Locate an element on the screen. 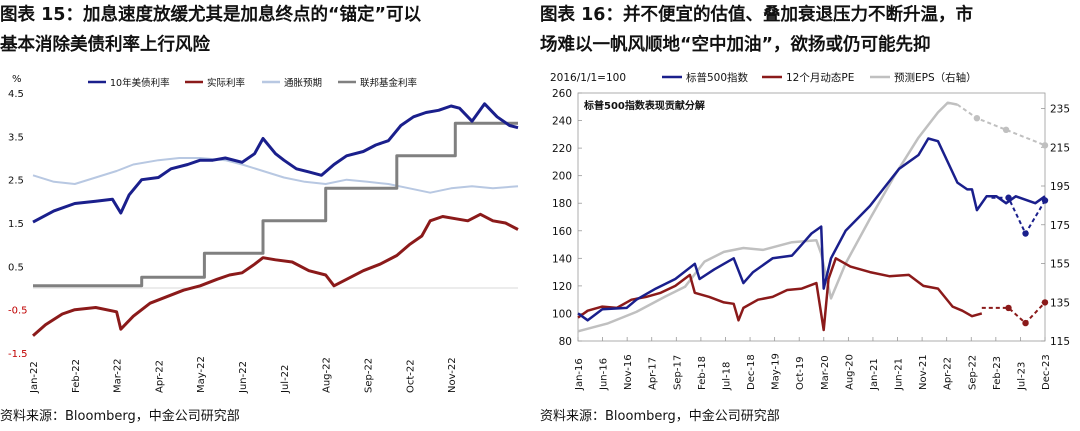 The width and height of the screenshot is (1080, 431). right-y2-tick-label: 115 is located at coordinates (1060, 342).